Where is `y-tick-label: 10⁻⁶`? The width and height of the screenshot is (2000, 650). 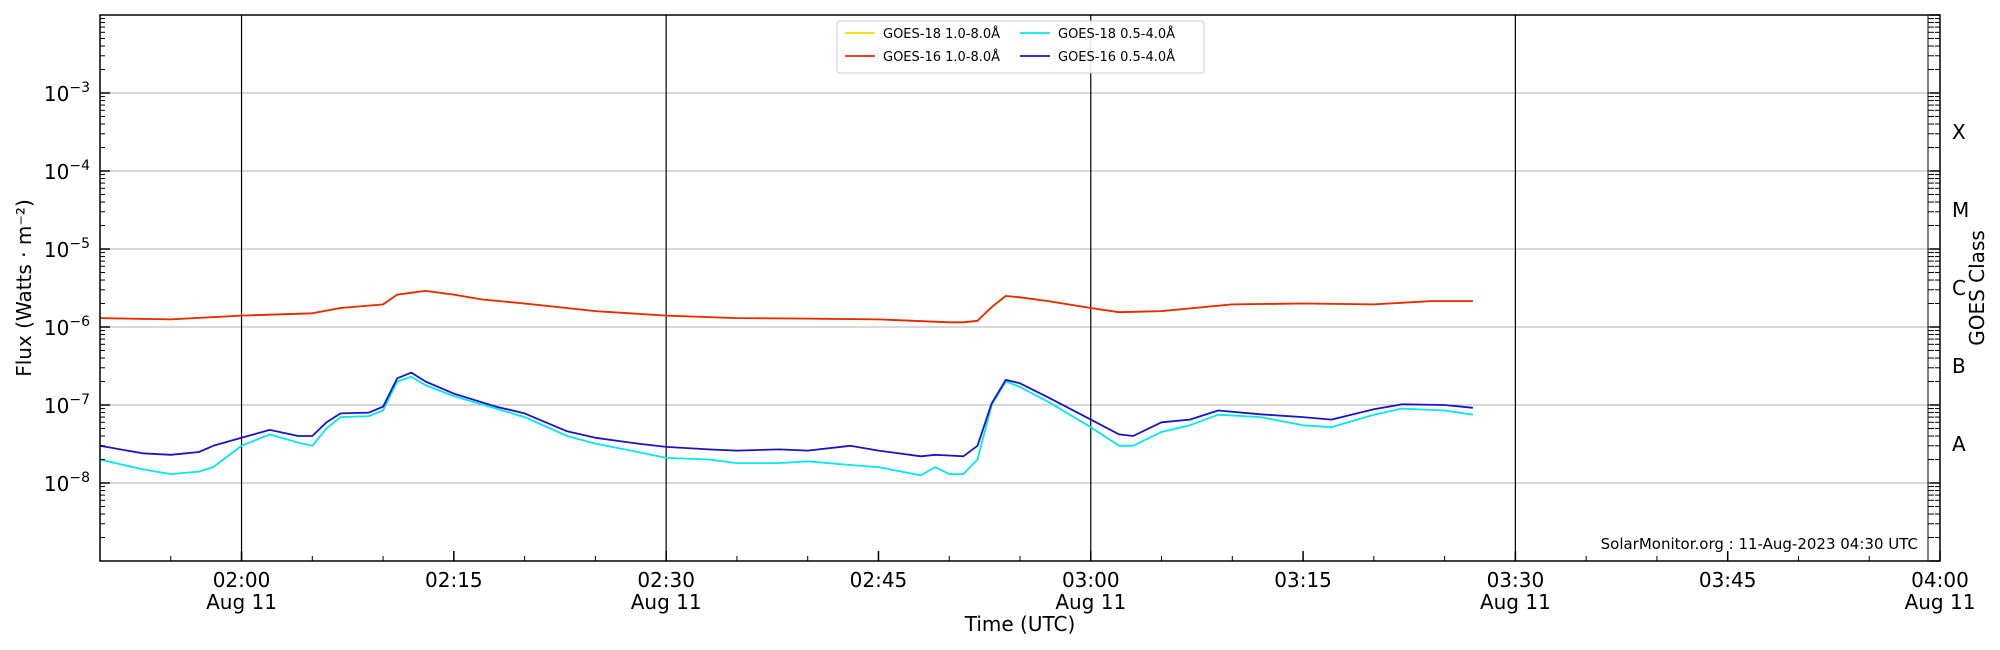
y-tick-label: 10⁻⁶ is located at coordinates (67, 327).